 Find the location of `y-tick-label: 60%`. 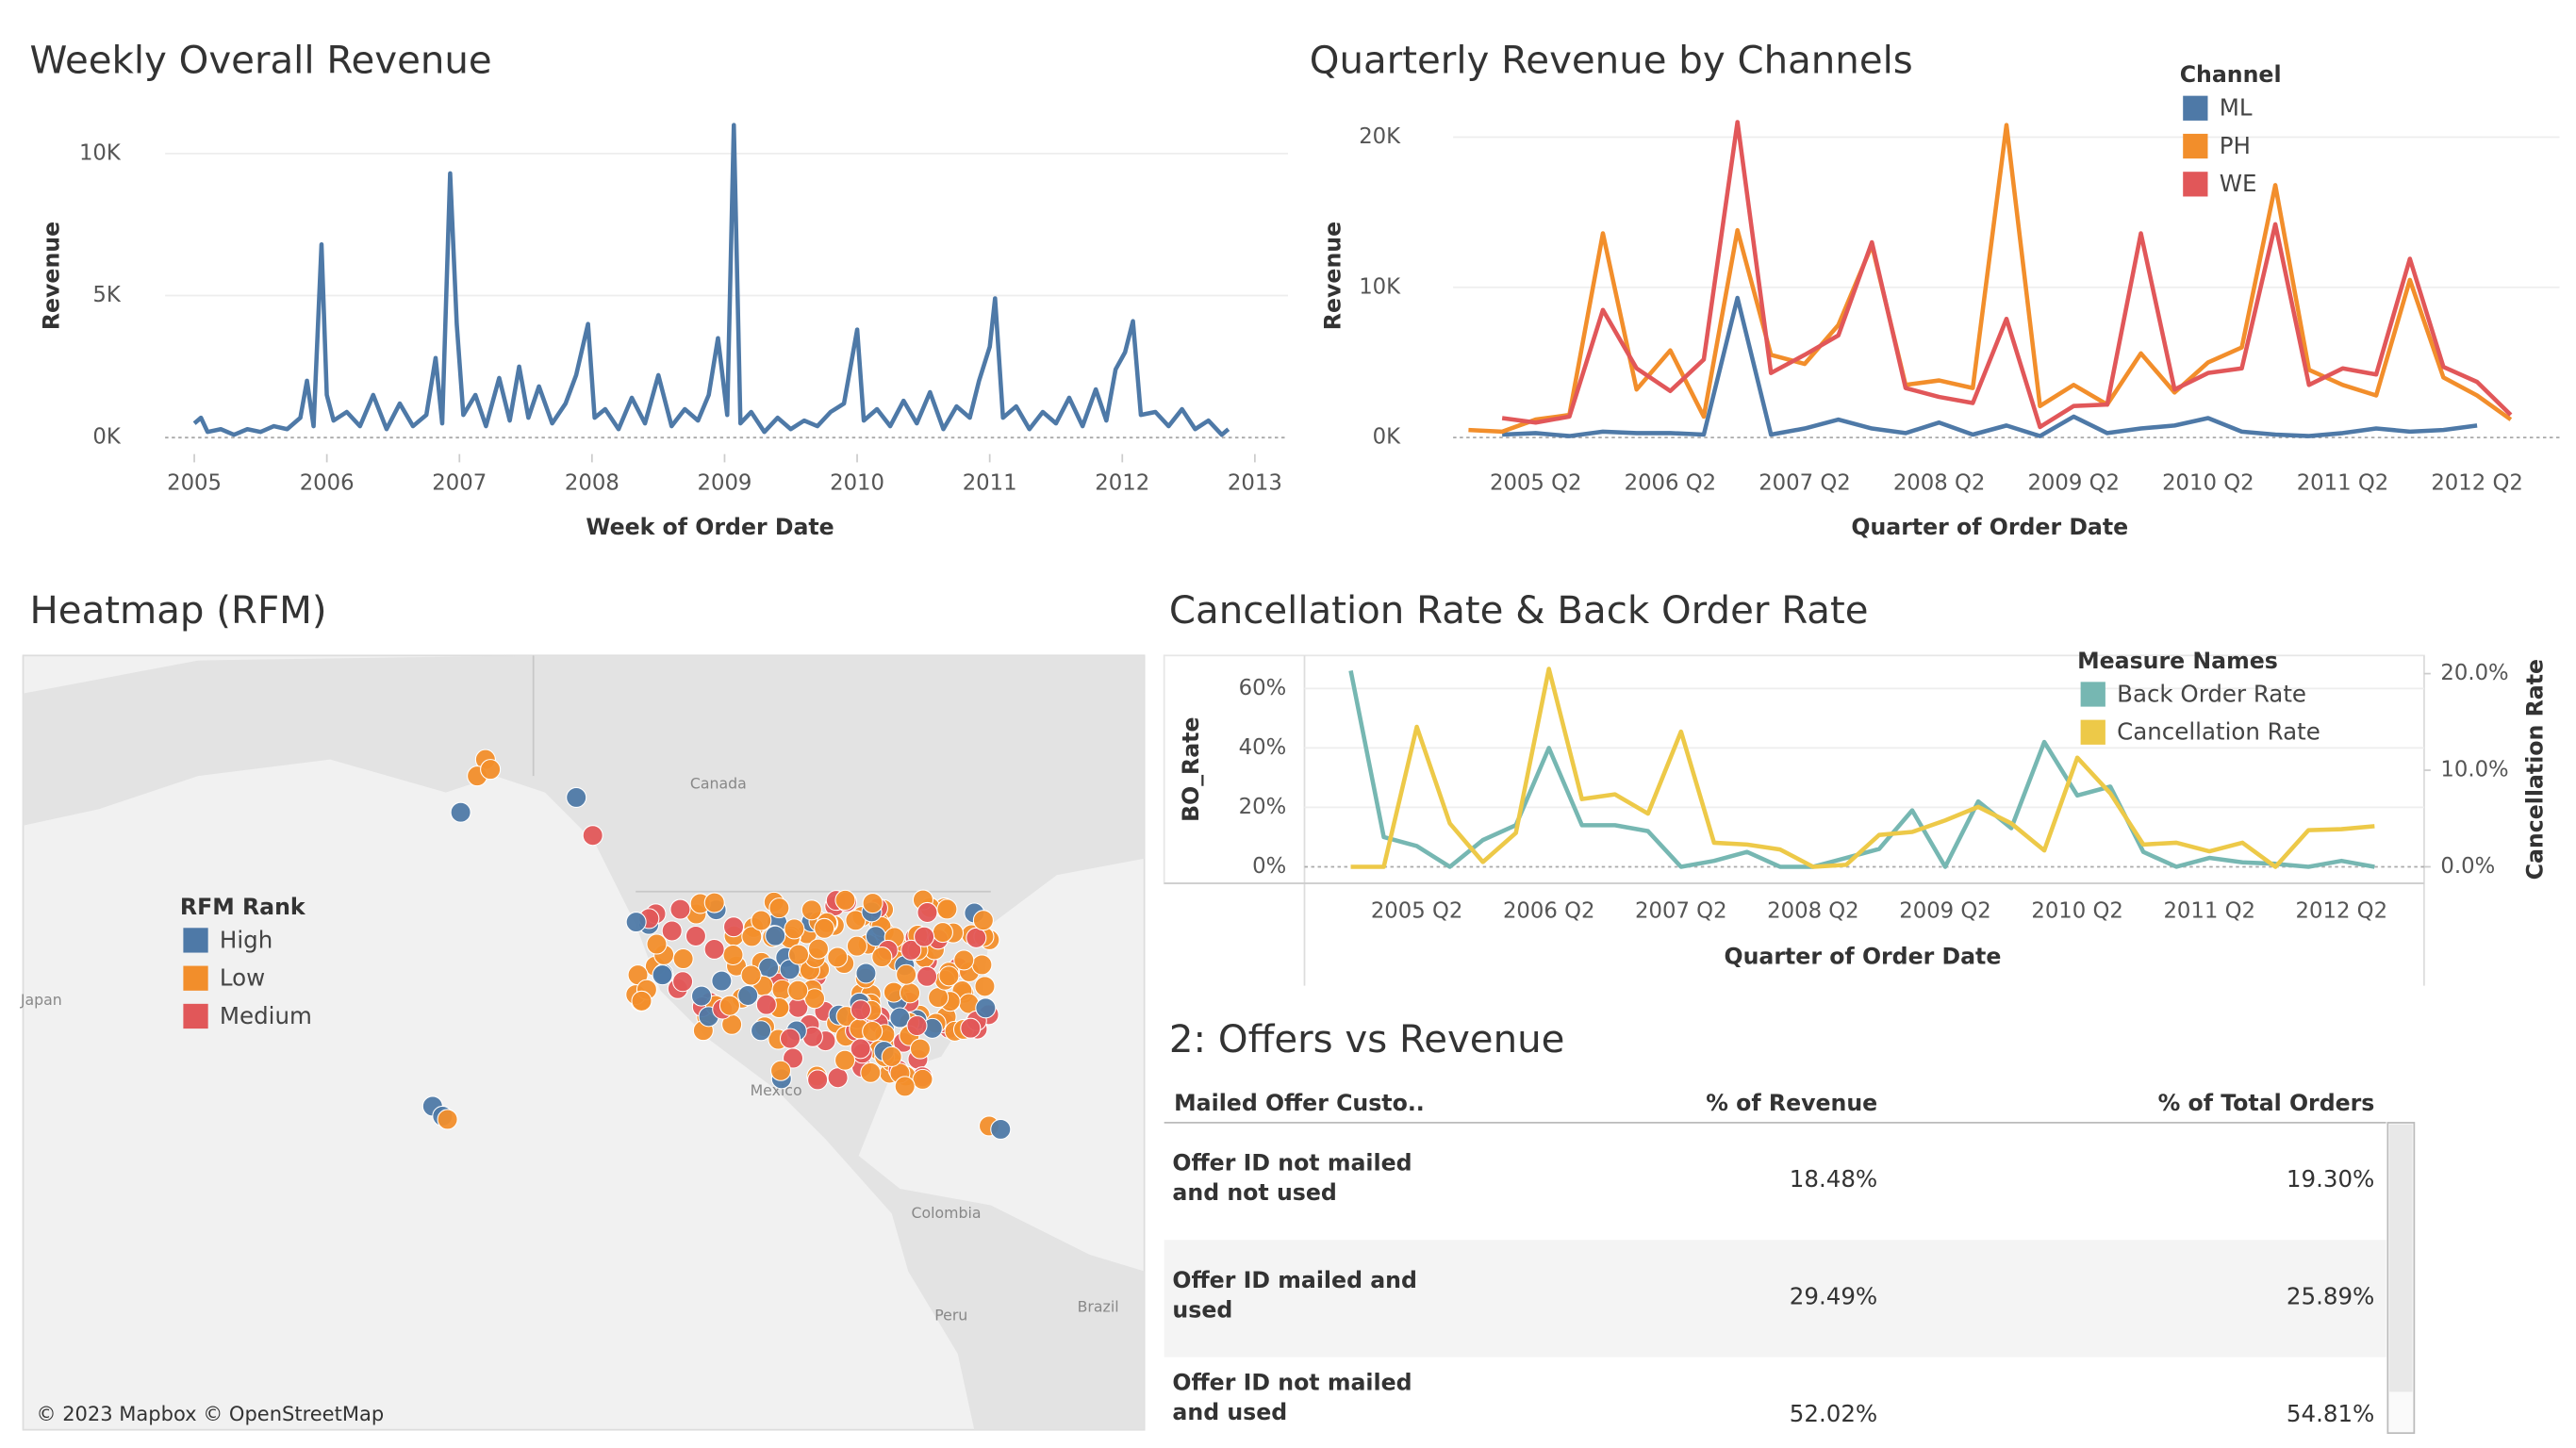

y-tick-label: 60% is located at coordinates (1263, 688).